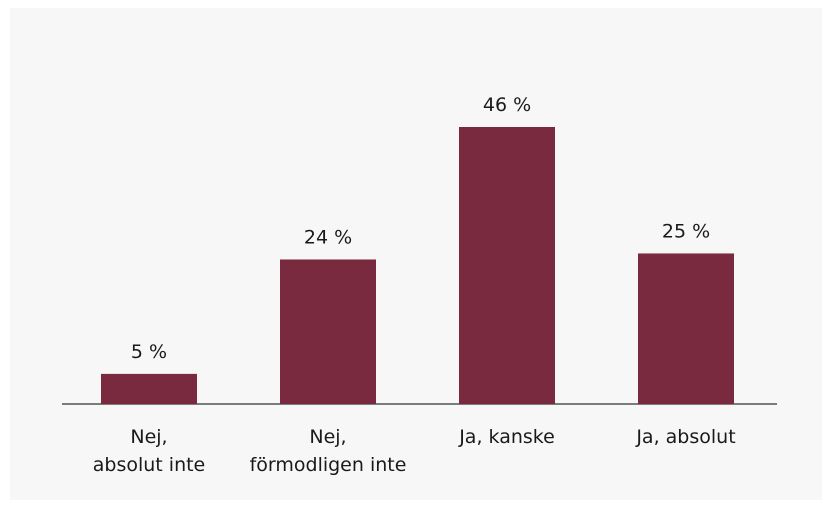 This screenshot has width=832, height=509. Describe the element at coordinates (149, 352) in the screenshot. I see `value-label: 5 %` at that location.